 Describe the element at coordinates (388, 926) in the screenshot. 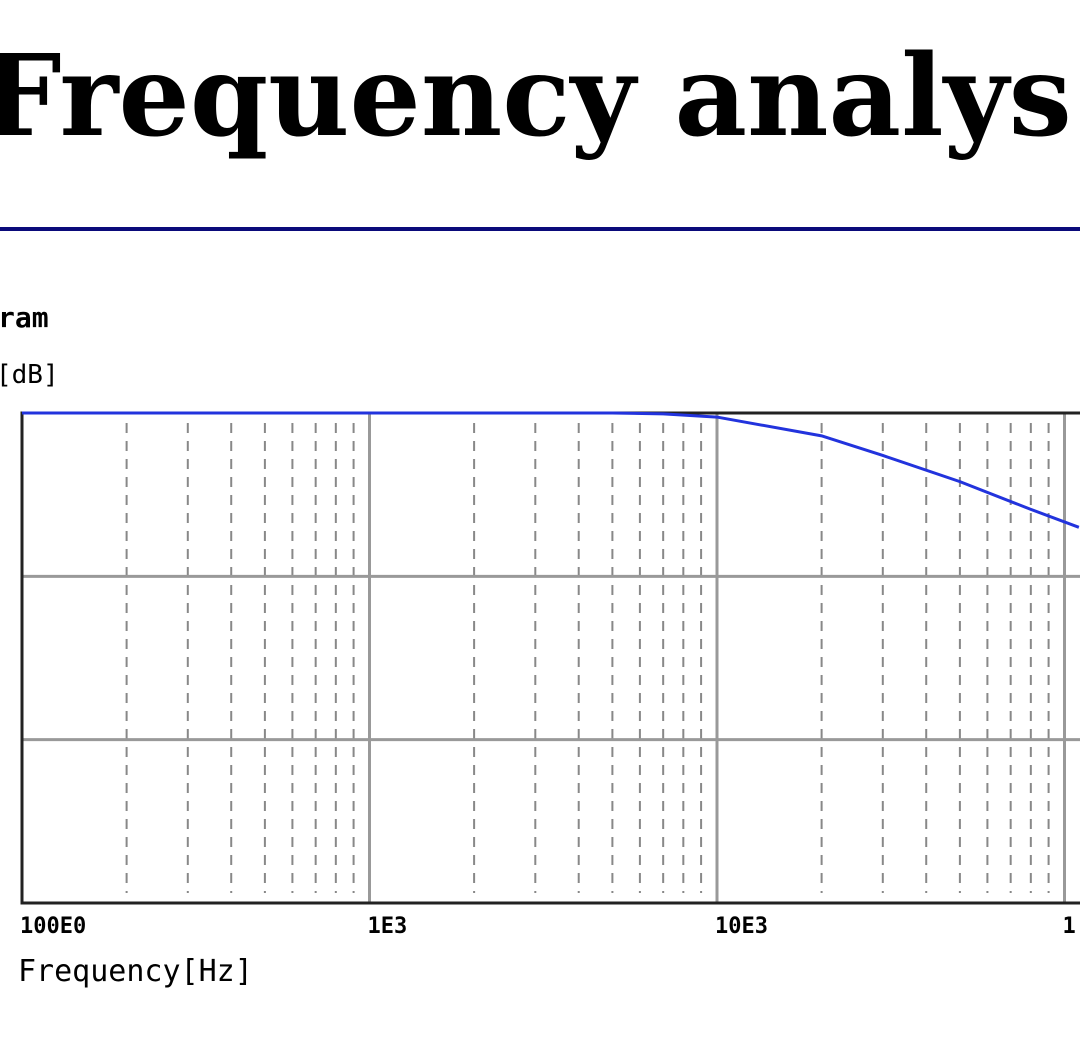

I see `x-tick-label: 1E3` at that location.